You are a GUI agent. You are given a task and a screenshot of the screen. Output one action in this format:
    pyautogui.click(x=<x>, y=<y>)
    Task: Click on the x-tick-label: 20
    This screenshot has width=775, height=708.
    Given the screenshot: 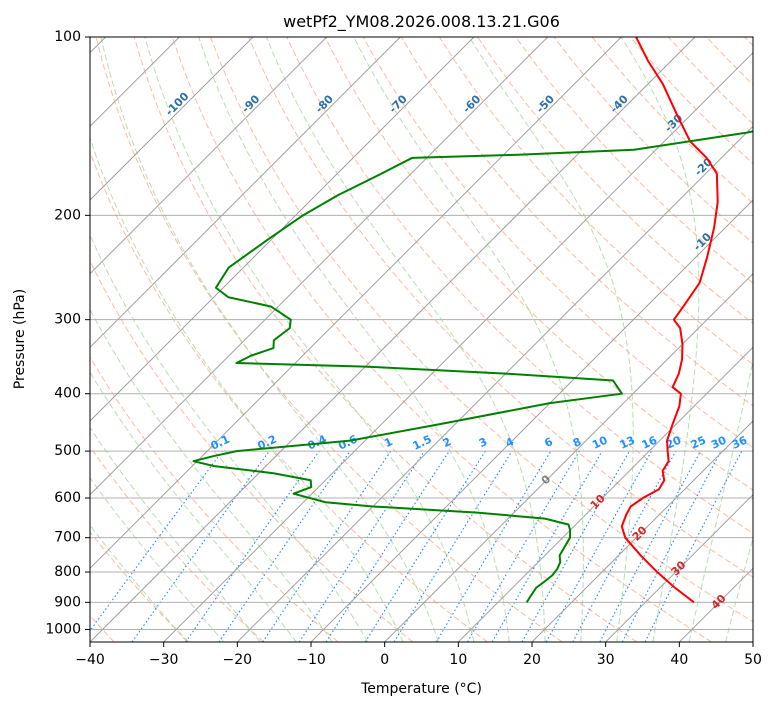 What is the action you would take?
    pyautogui.click(x=532, y=660)
    